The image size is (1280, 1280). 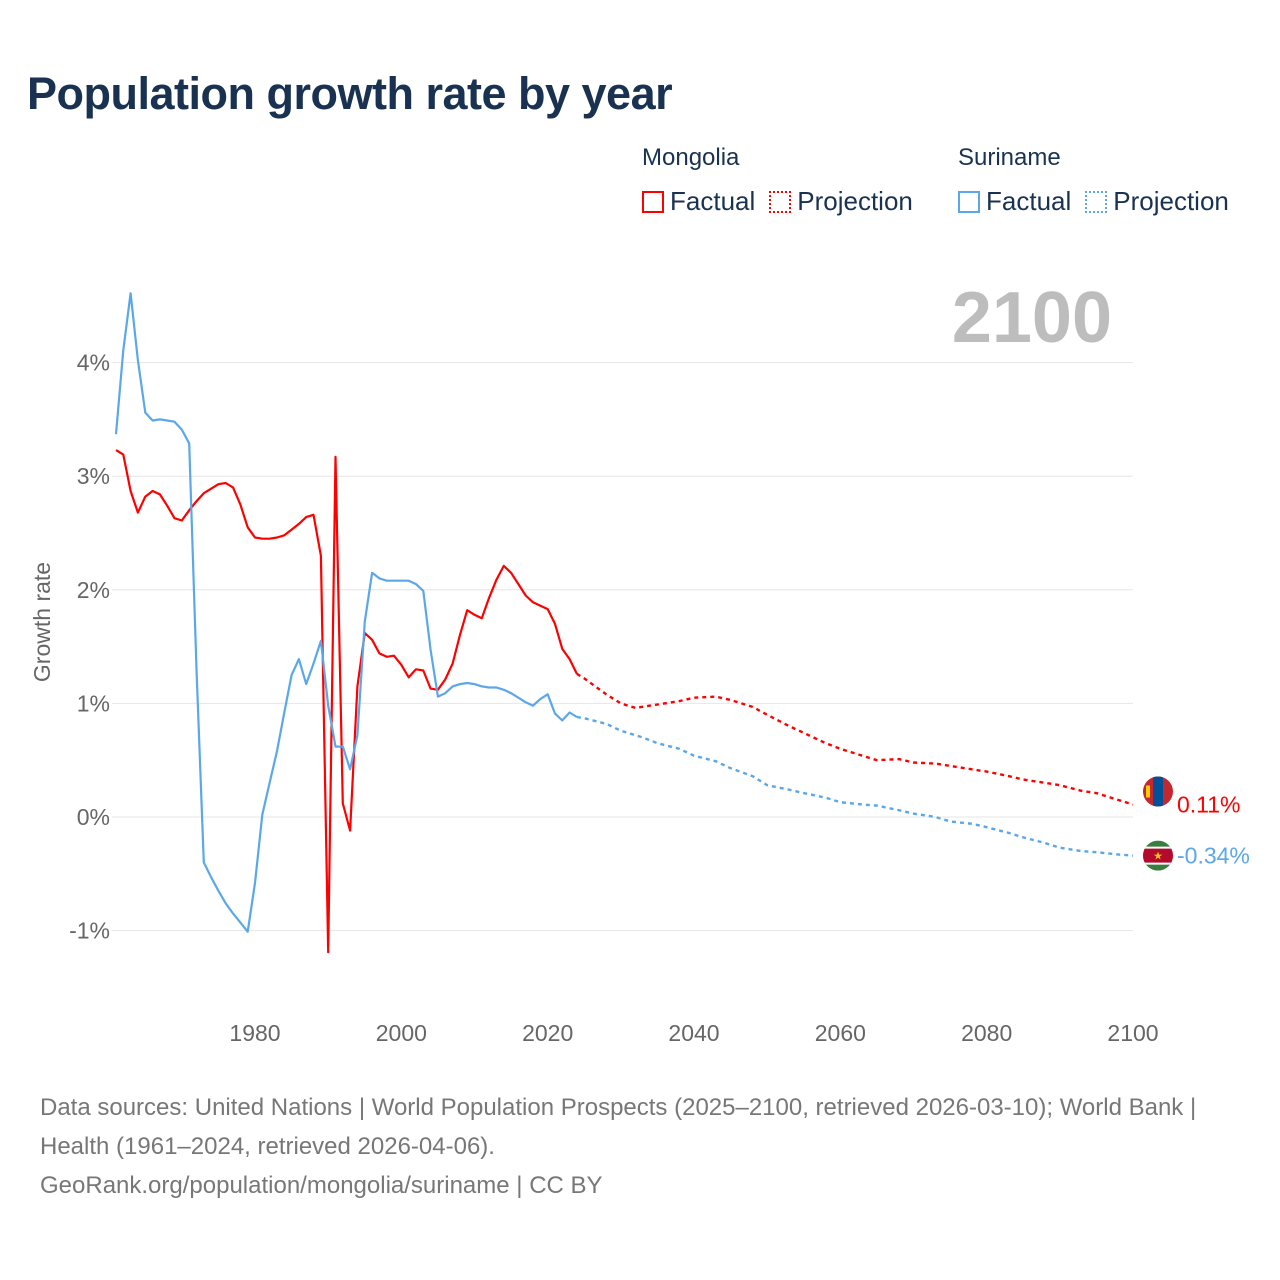 What do you see at coordinates (93, 703) in the screenshot?
I see `y-tick-label: 1%` at bounding box center [93, 703].